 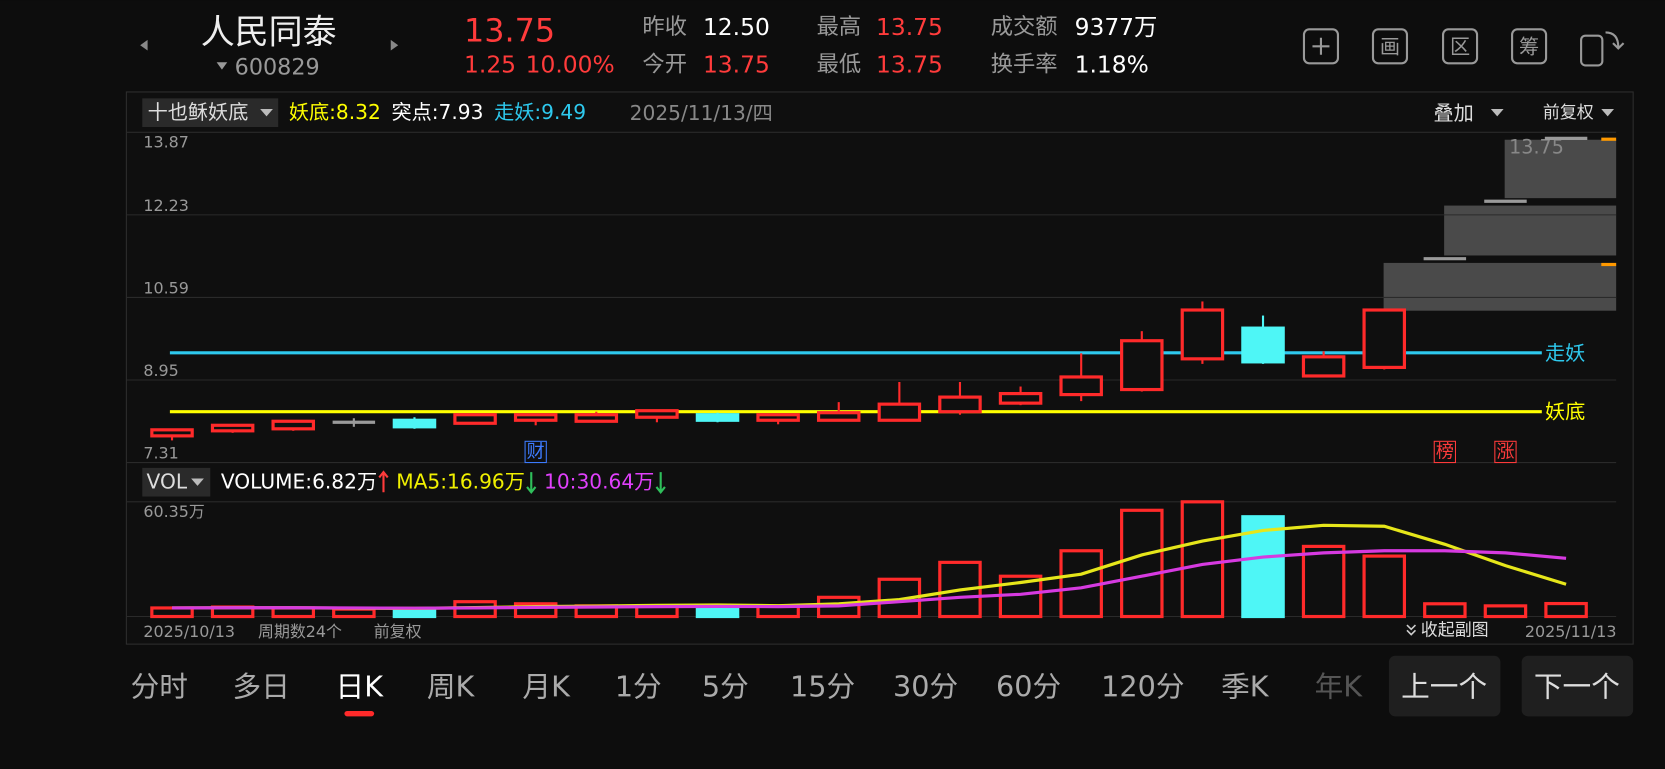 I want to click on period-tab: 60分, so click(x=1028, y=687).